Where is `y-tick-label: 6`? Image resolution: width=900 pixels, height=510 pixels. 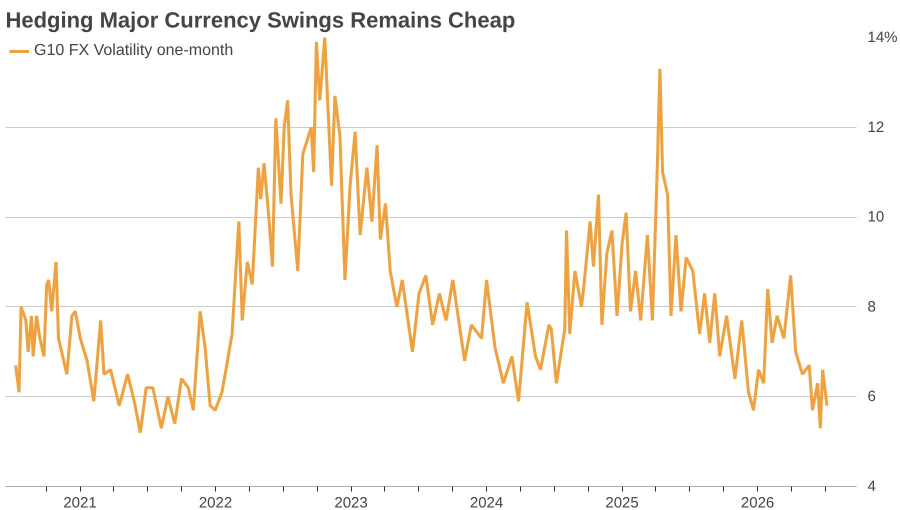 y-tick-label: 6 is located at coordinates (872, 397).